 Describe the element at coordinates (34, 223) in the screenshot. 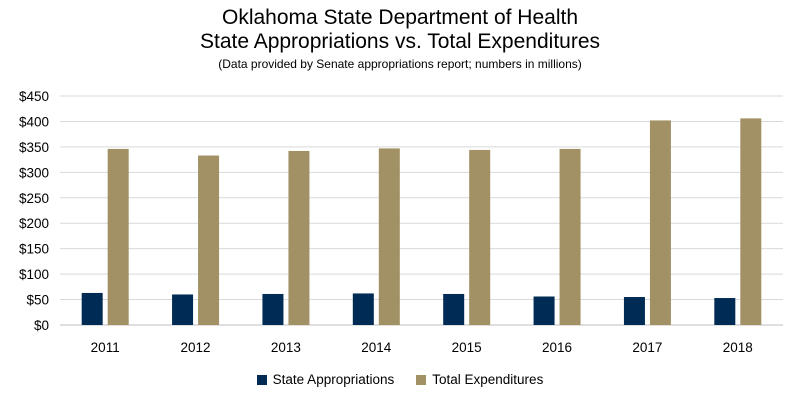

I see `y-tick-label: $200` at that location.